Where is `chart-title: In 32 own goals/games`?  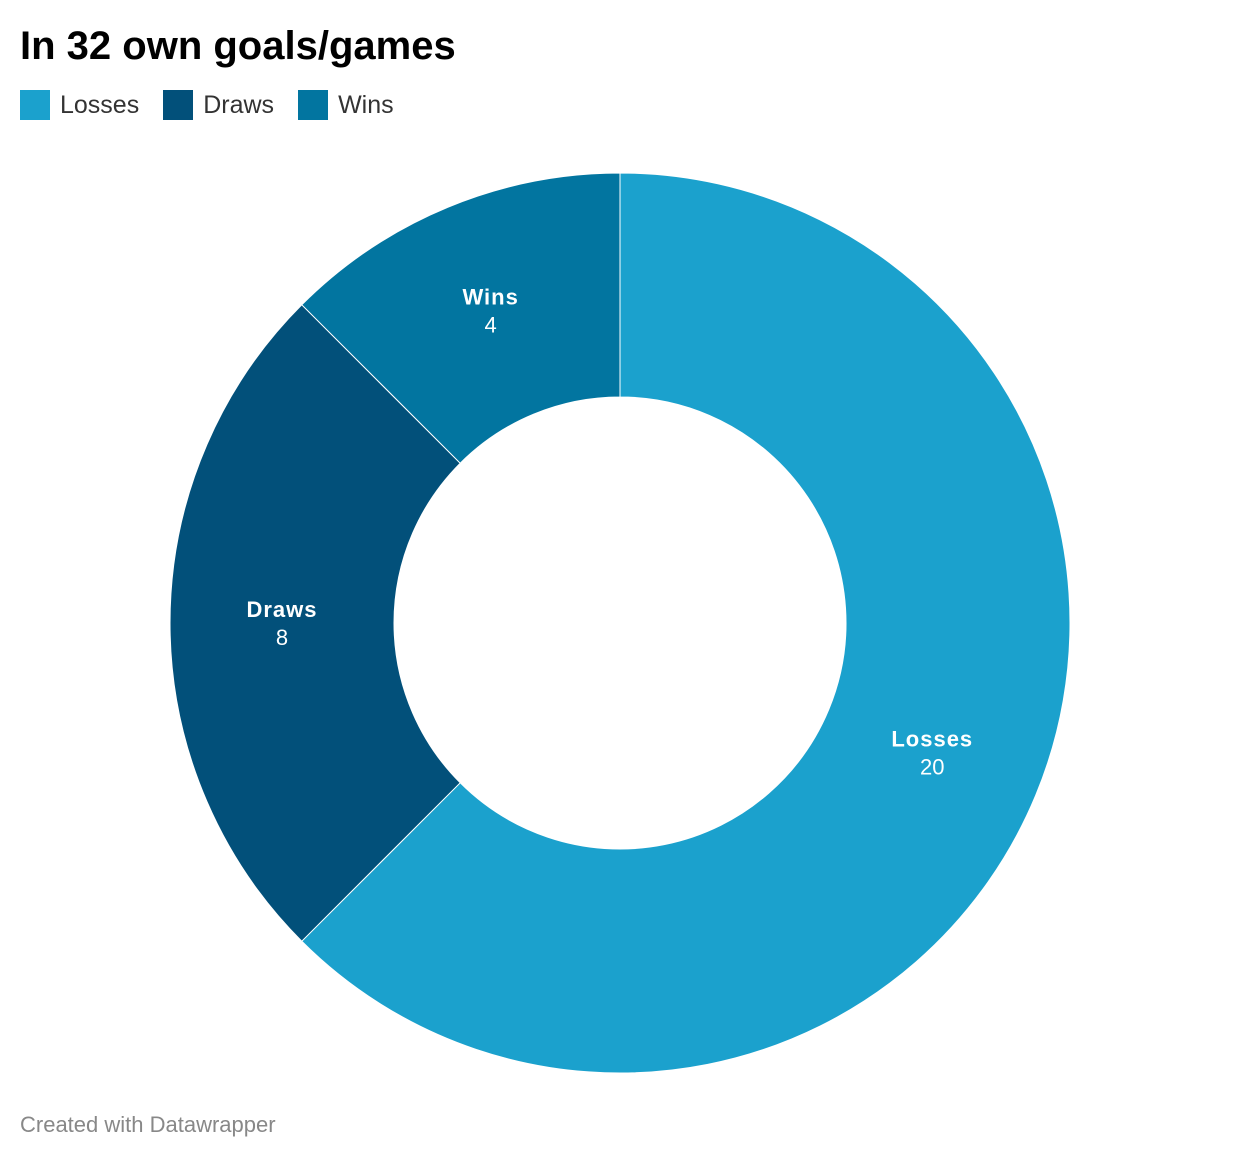
chart-title: In 32 own goals/games is located at coordinates (238, 46).